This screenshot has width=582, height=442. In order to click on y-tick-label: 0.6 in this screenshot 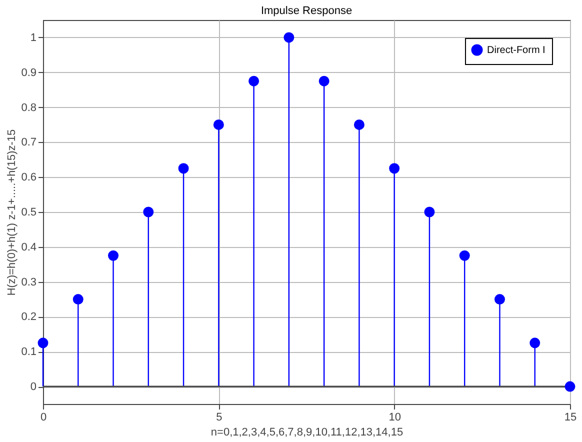, I will do `click(28, 178)`.